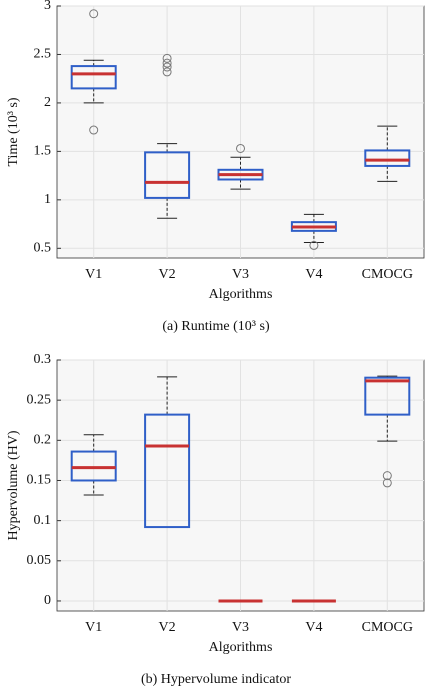  What do you see at coordinates (39, 399) in the screenshot?
I see `y-tick-label: 0.25` at bounding box center [39, 399].